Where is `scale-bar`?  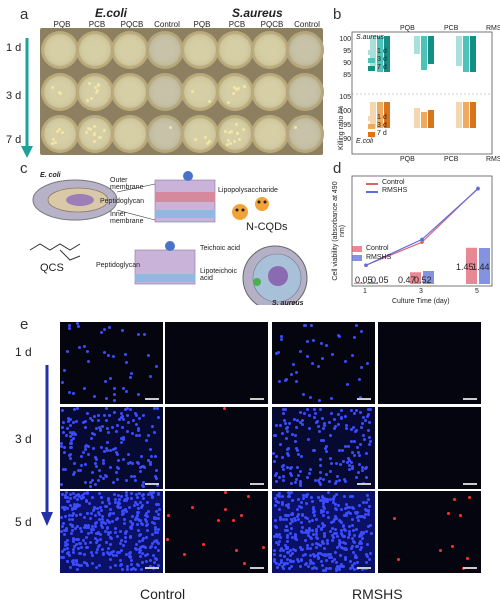 scale-bar is located at coordinates (364, 568).